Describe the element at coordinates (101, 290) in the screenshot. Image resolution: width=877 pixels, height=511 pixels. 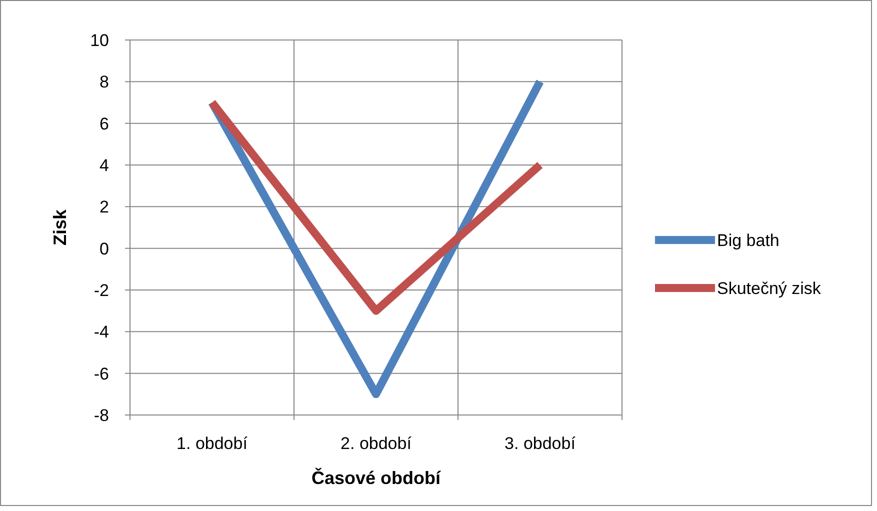
I see `y-tick-label: -2` at that location.